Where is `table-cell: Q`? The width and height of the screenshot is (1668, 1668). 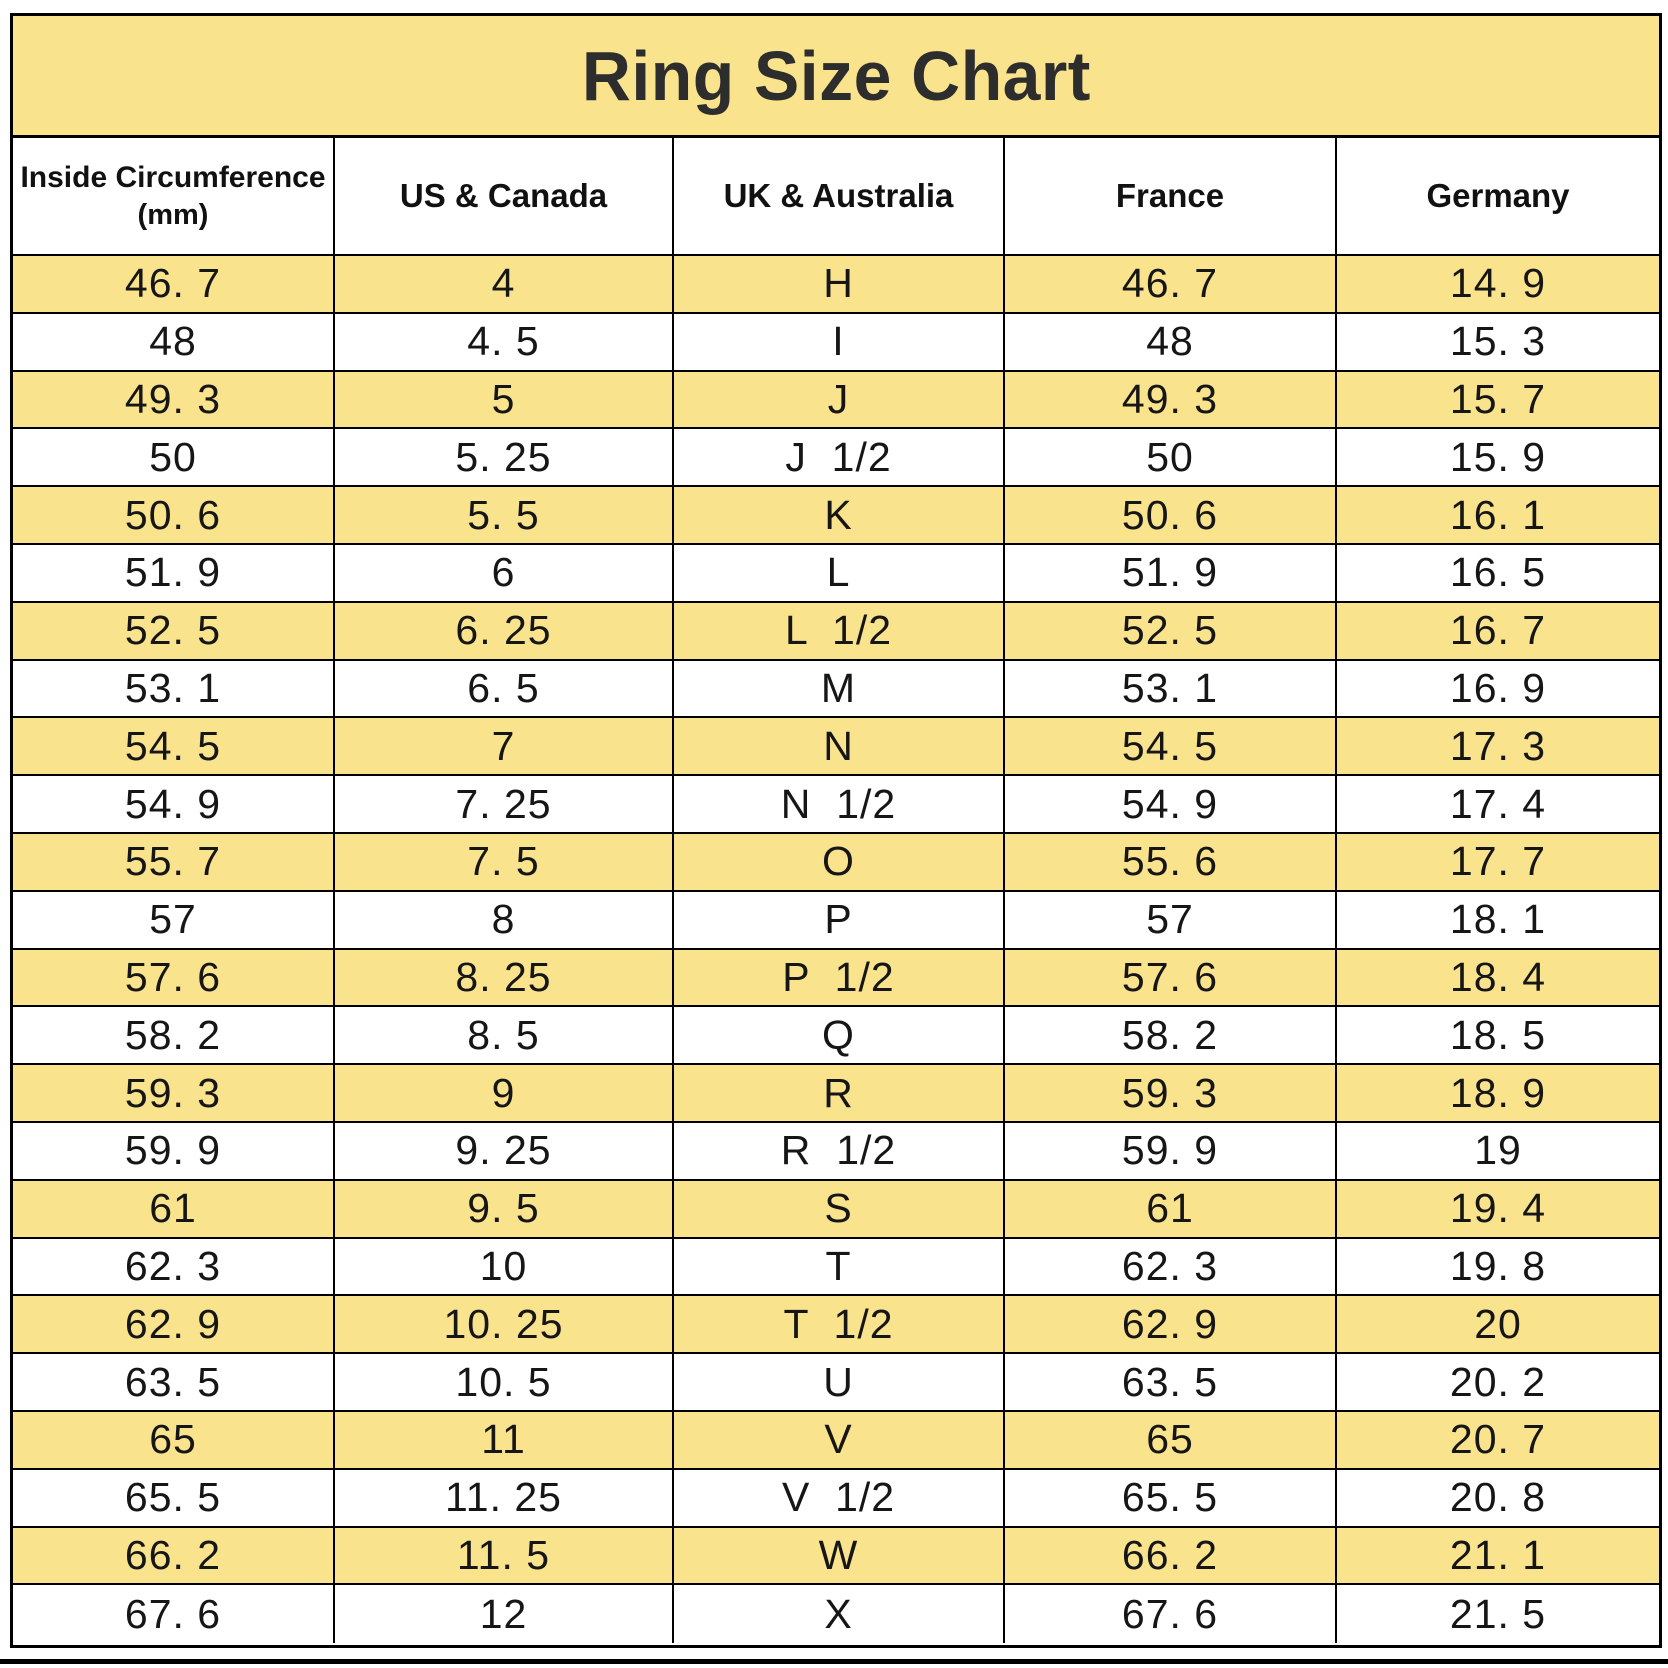
table-cell: Q is located at coordinates (839, 1036).